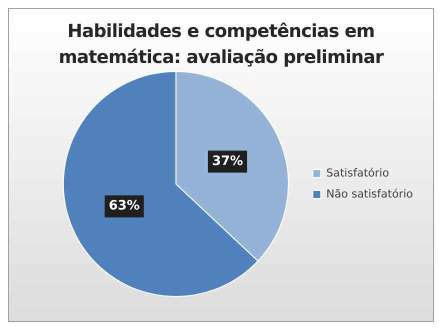 Image resolution: width=442 pixels, height=330 pixels. What do you see at coordinates (358, 173) in the screenshot?
I see `legend-label: Satisfatório` at bounding box center [358, 173].